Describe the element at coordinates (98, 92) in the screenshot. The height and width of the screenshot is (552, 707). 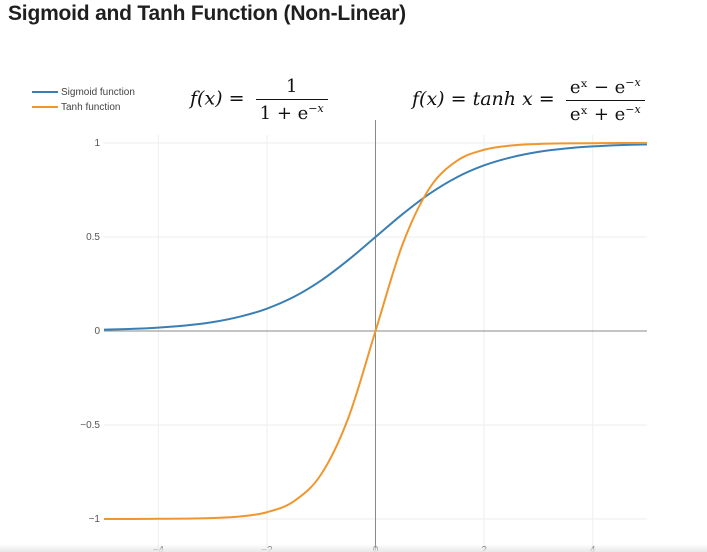
I see `legend-label: Sigmoid function` at that location.